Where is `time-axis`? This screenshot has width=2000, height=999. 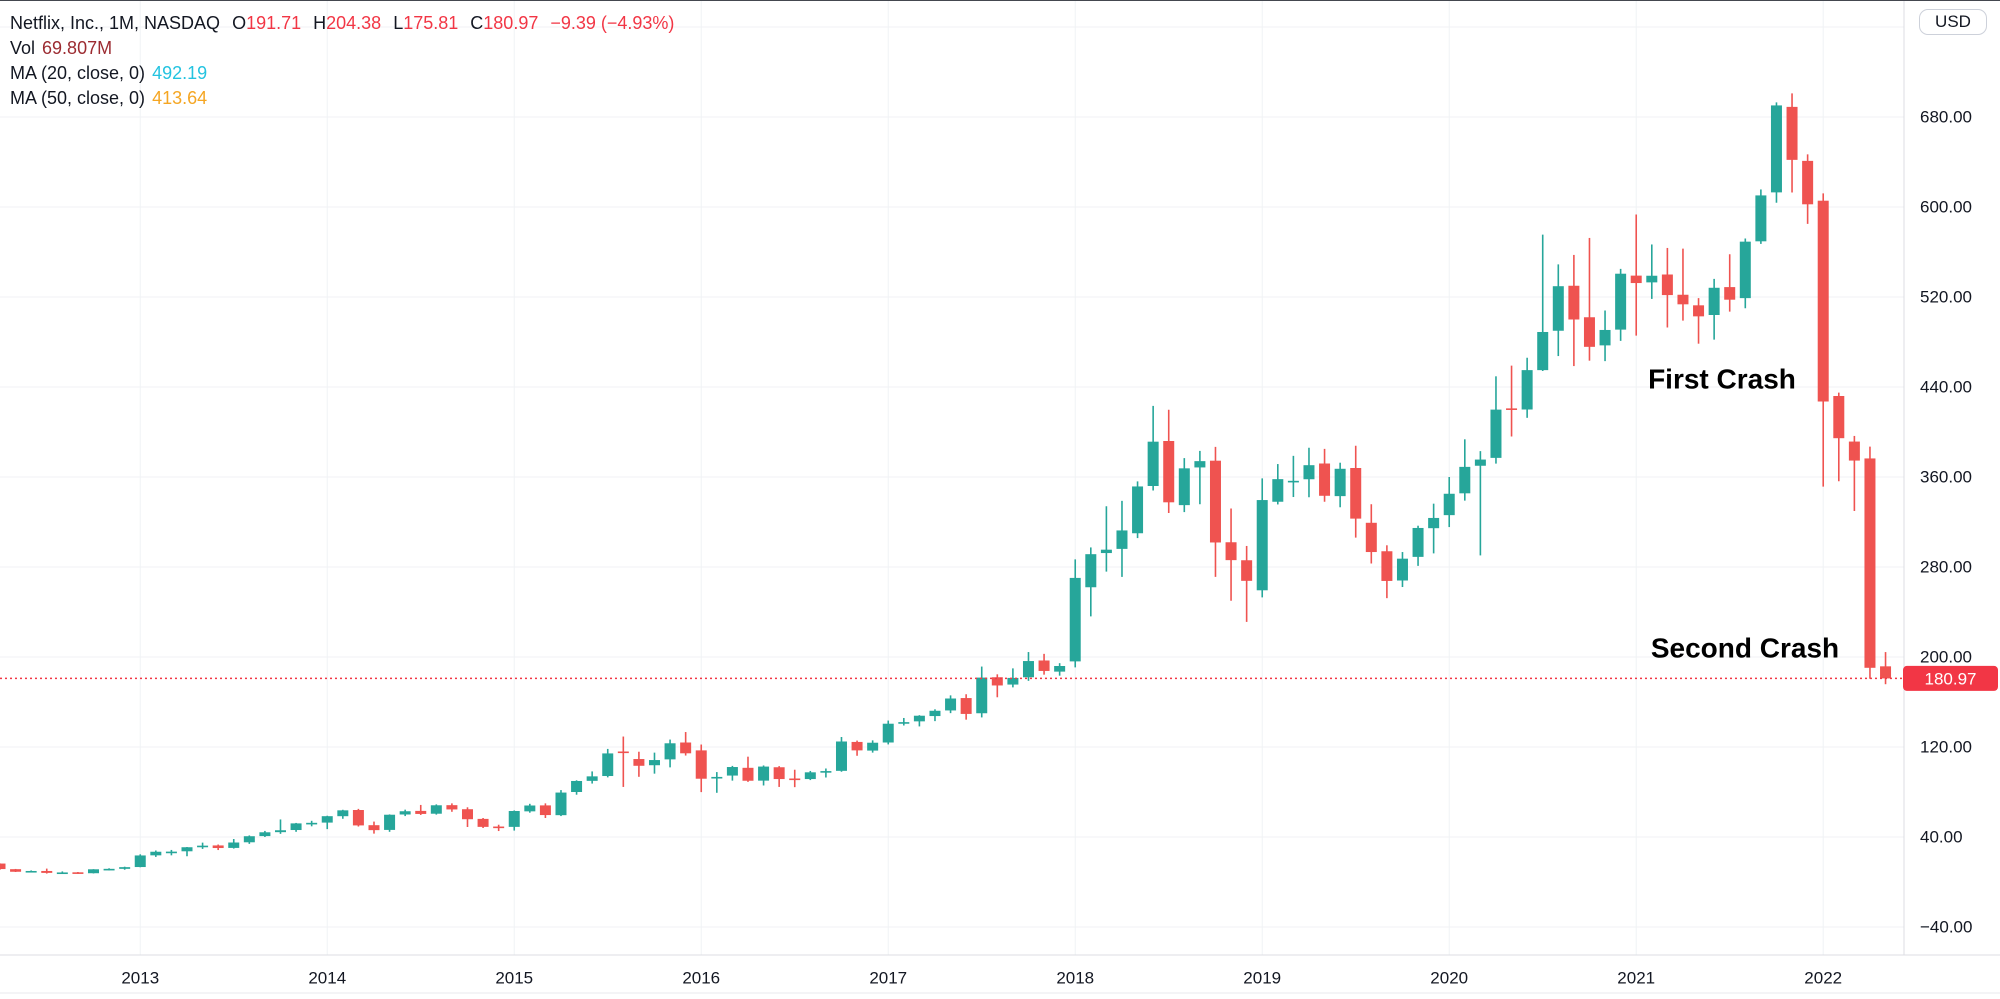 time-axis is located at coordinates (1000, 975).